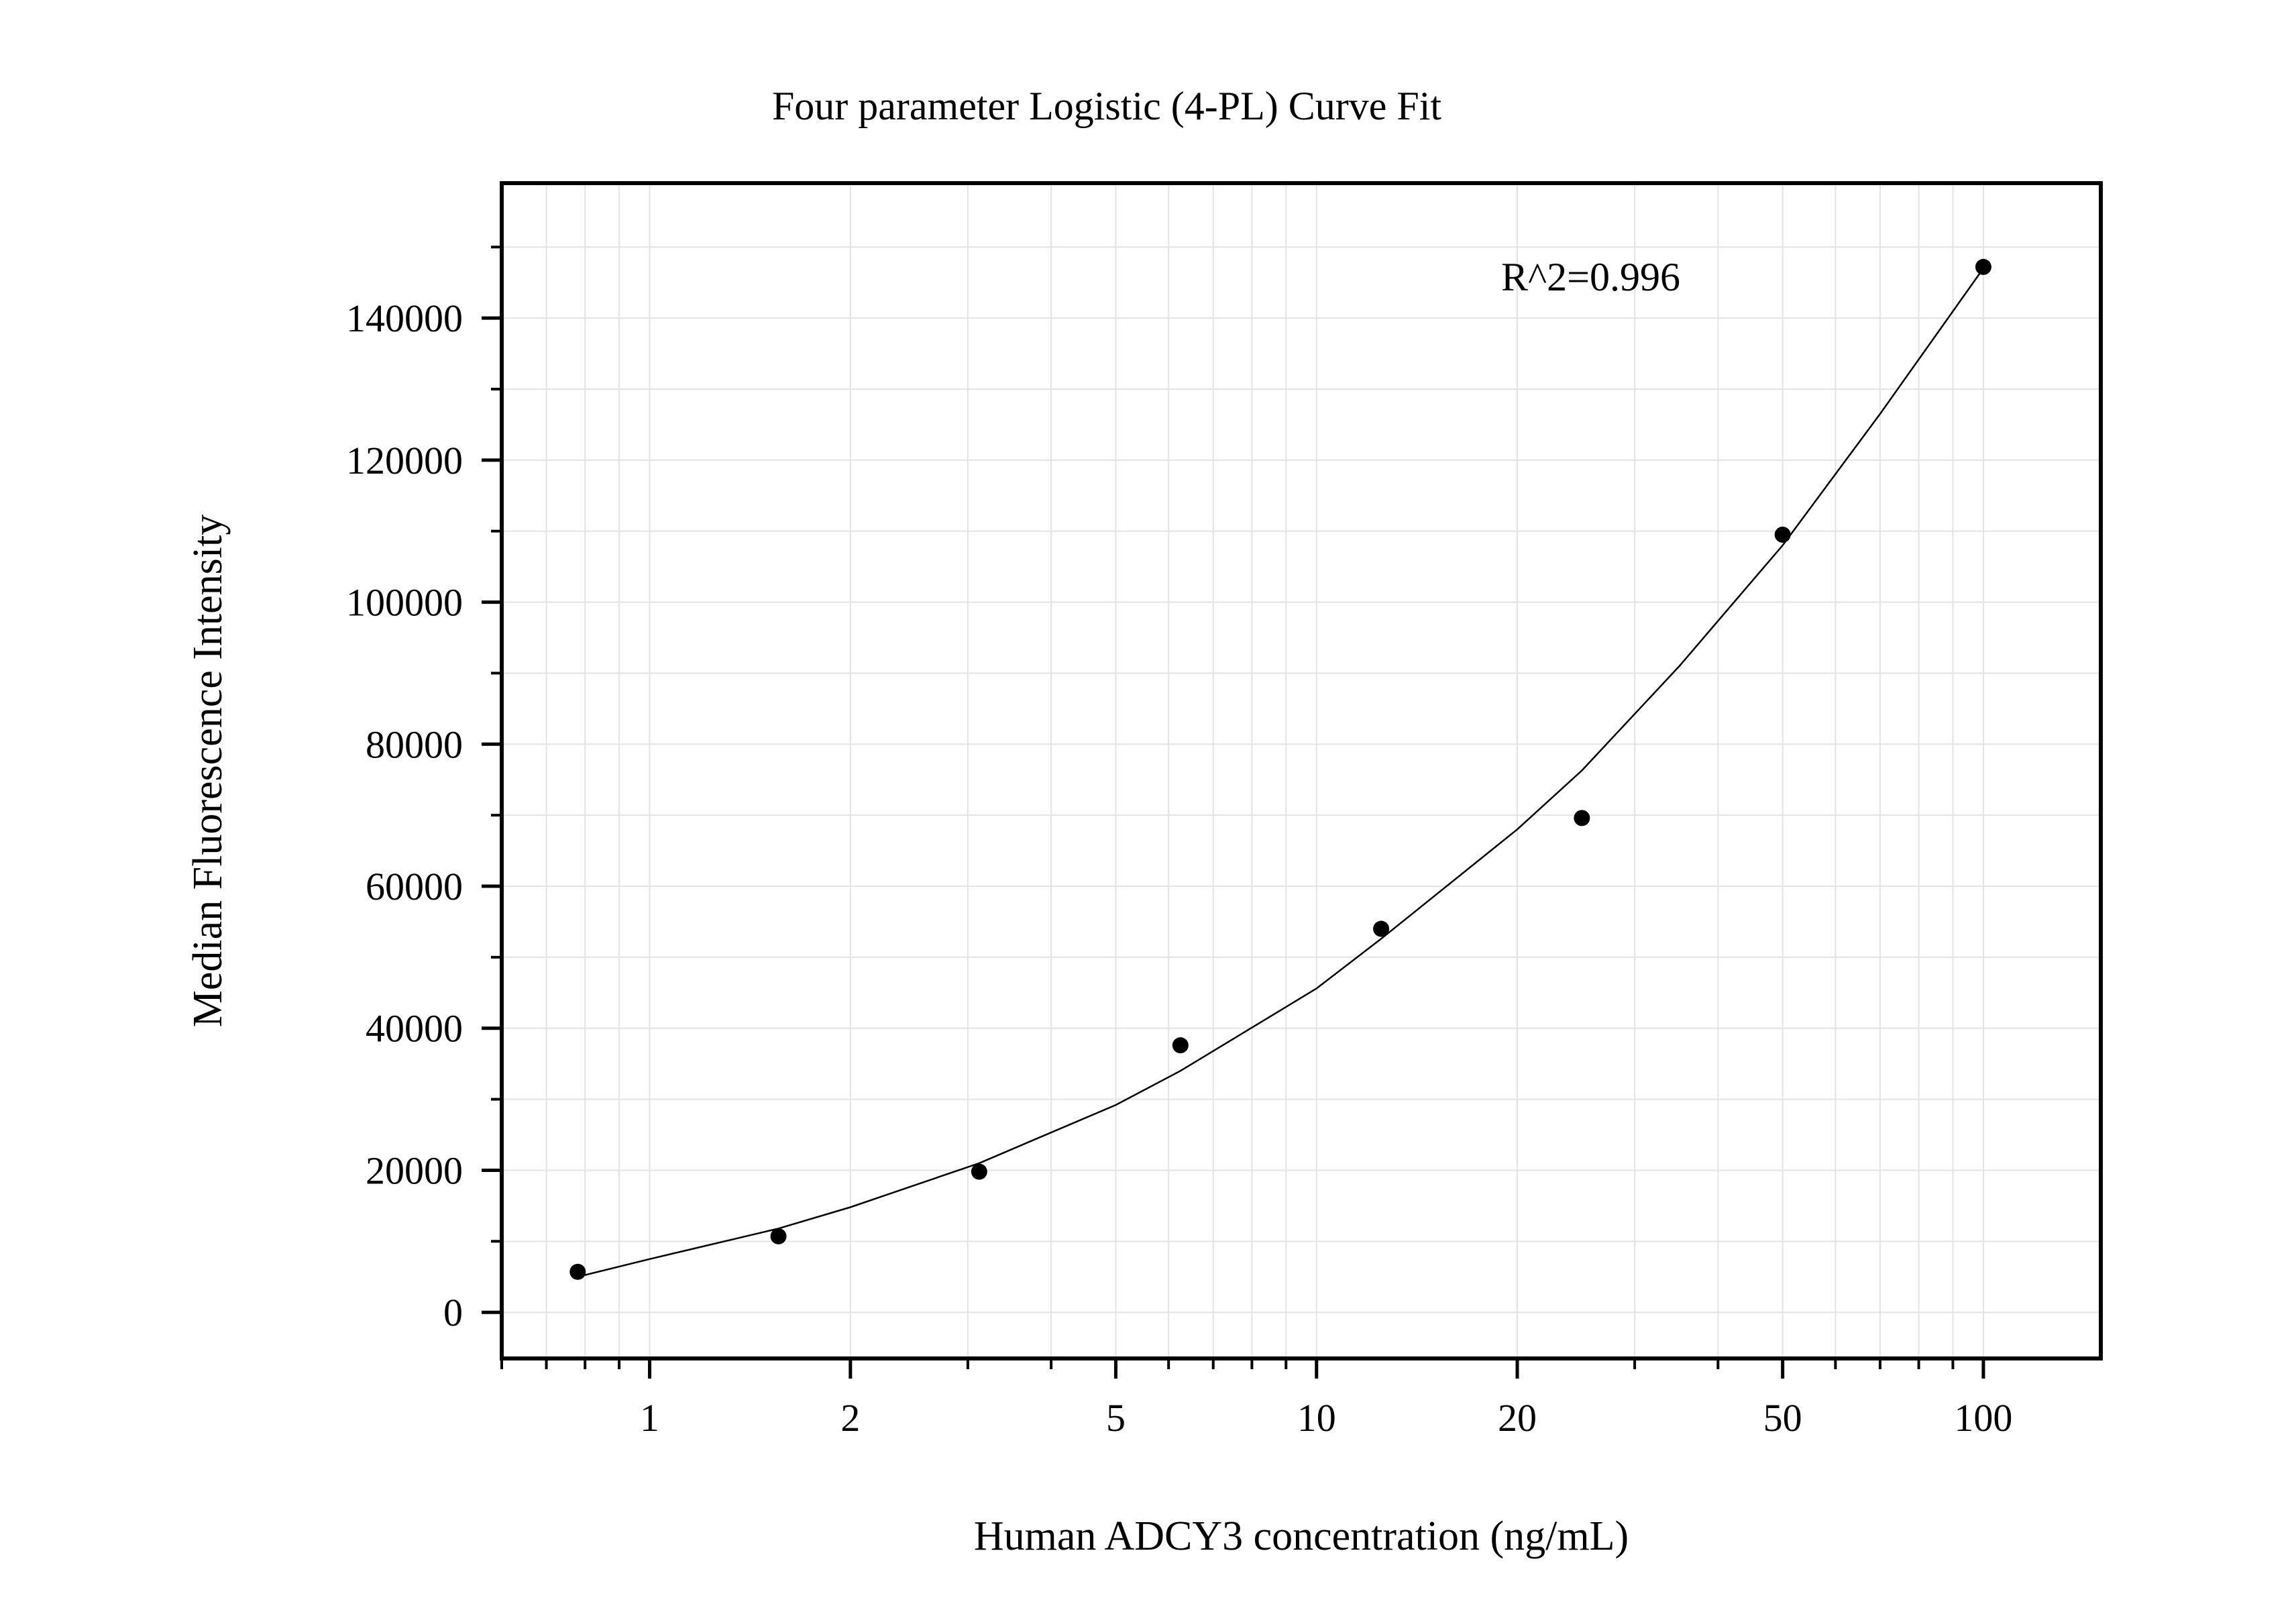 This screenshot has width=2296, height=1604. What do you see at coordinates (649, 1418) in the screenshot?
I see `x-tick-label: 1` at bounding box center [649, 1418].